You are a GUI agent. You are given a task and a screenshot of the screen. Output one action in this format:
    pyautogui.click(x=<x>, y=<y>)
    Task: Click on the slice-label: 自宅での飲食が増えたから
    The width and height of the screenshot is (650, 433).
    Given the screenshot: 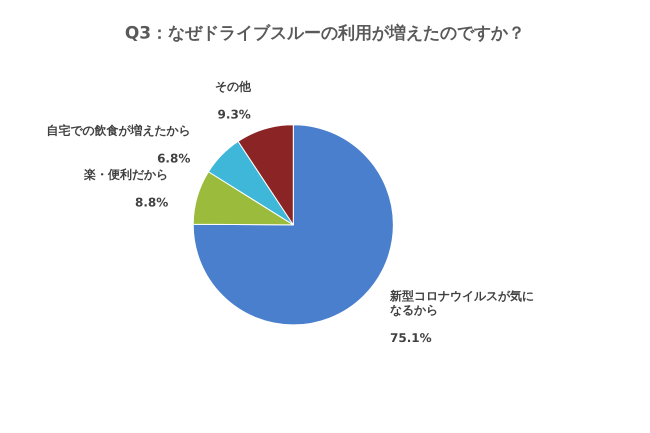 What is the action you would take?
    pyautogui.click(x=118, y=130)
    